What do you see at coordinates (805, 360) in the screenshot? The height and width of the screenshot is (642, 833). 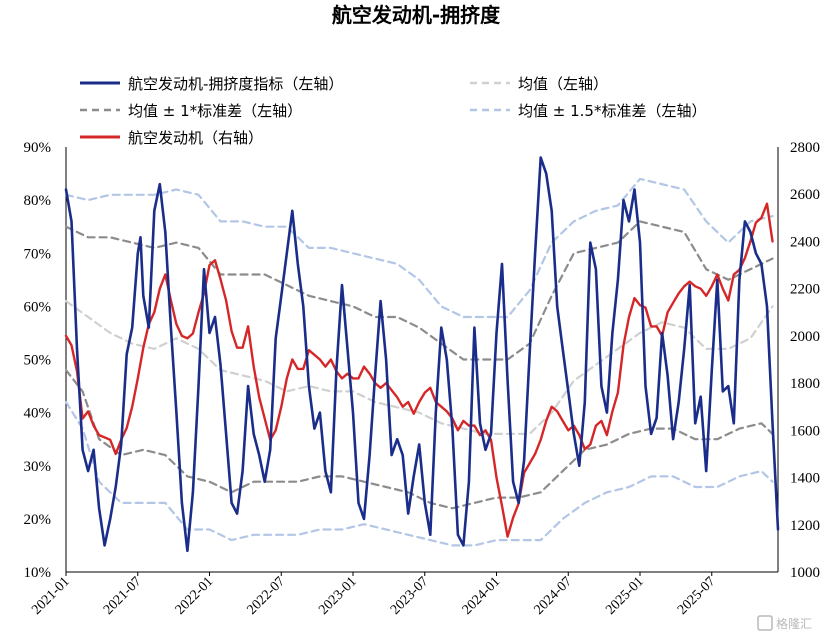 I see `right-axis-ticks: 1000 1200 1400 1600 1800 2000 2200 2400 2600 2800` at bounding box center [805, 360].